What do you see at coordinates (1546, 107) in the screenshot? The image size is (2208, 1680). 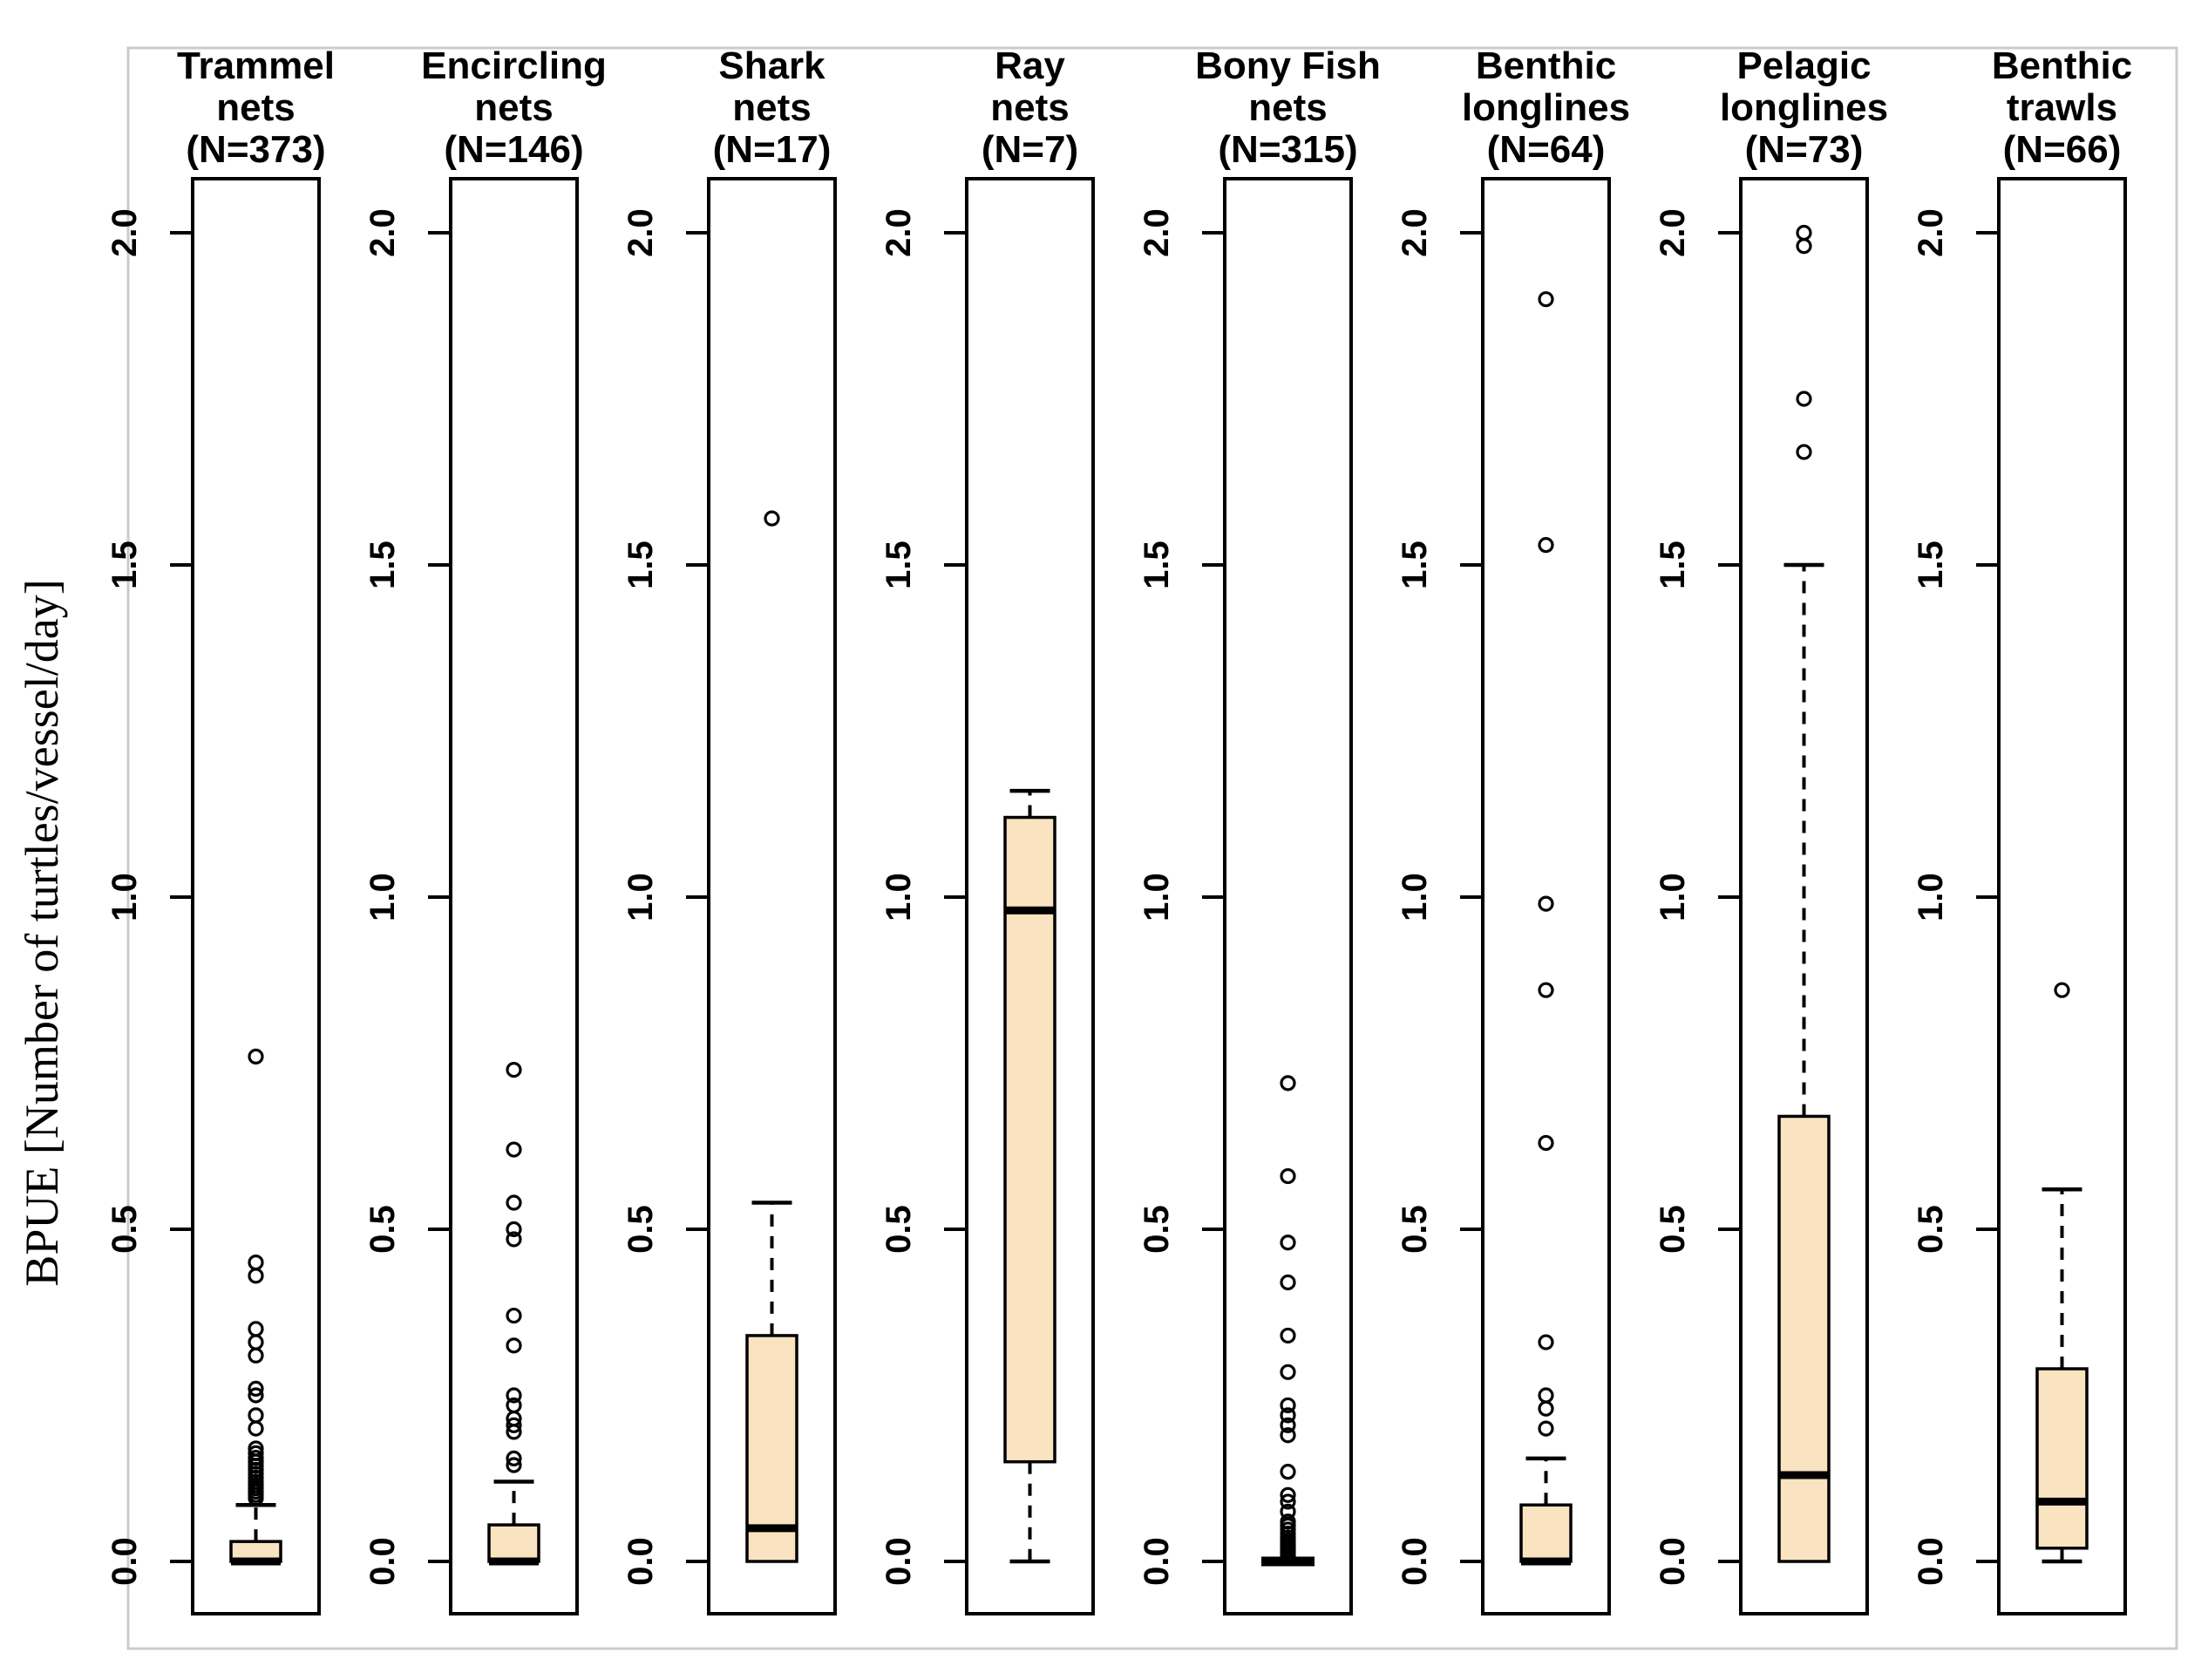 I see `panel-title-line: longlines` at bounding box center [1546, 107].